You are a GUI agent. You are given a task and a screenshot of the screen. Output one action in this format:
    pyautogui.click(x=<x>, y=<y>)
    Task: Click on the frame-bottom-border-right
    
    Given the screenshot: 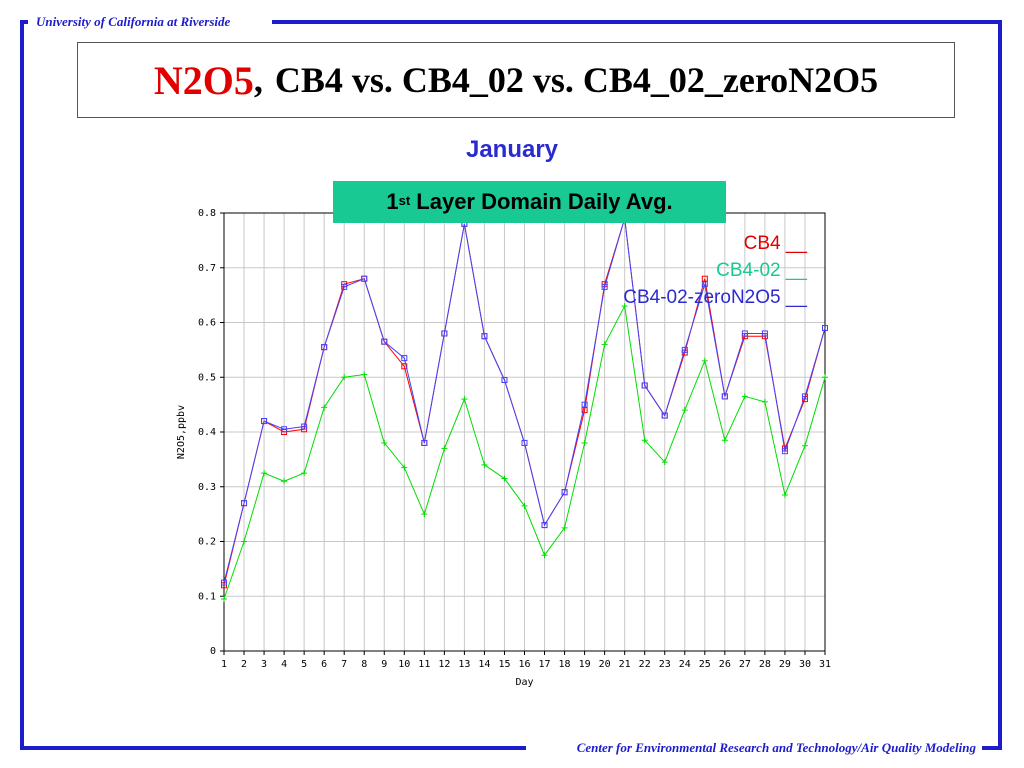 What is the action you would take?
    pyautogui.click(x=992, y=748)
    